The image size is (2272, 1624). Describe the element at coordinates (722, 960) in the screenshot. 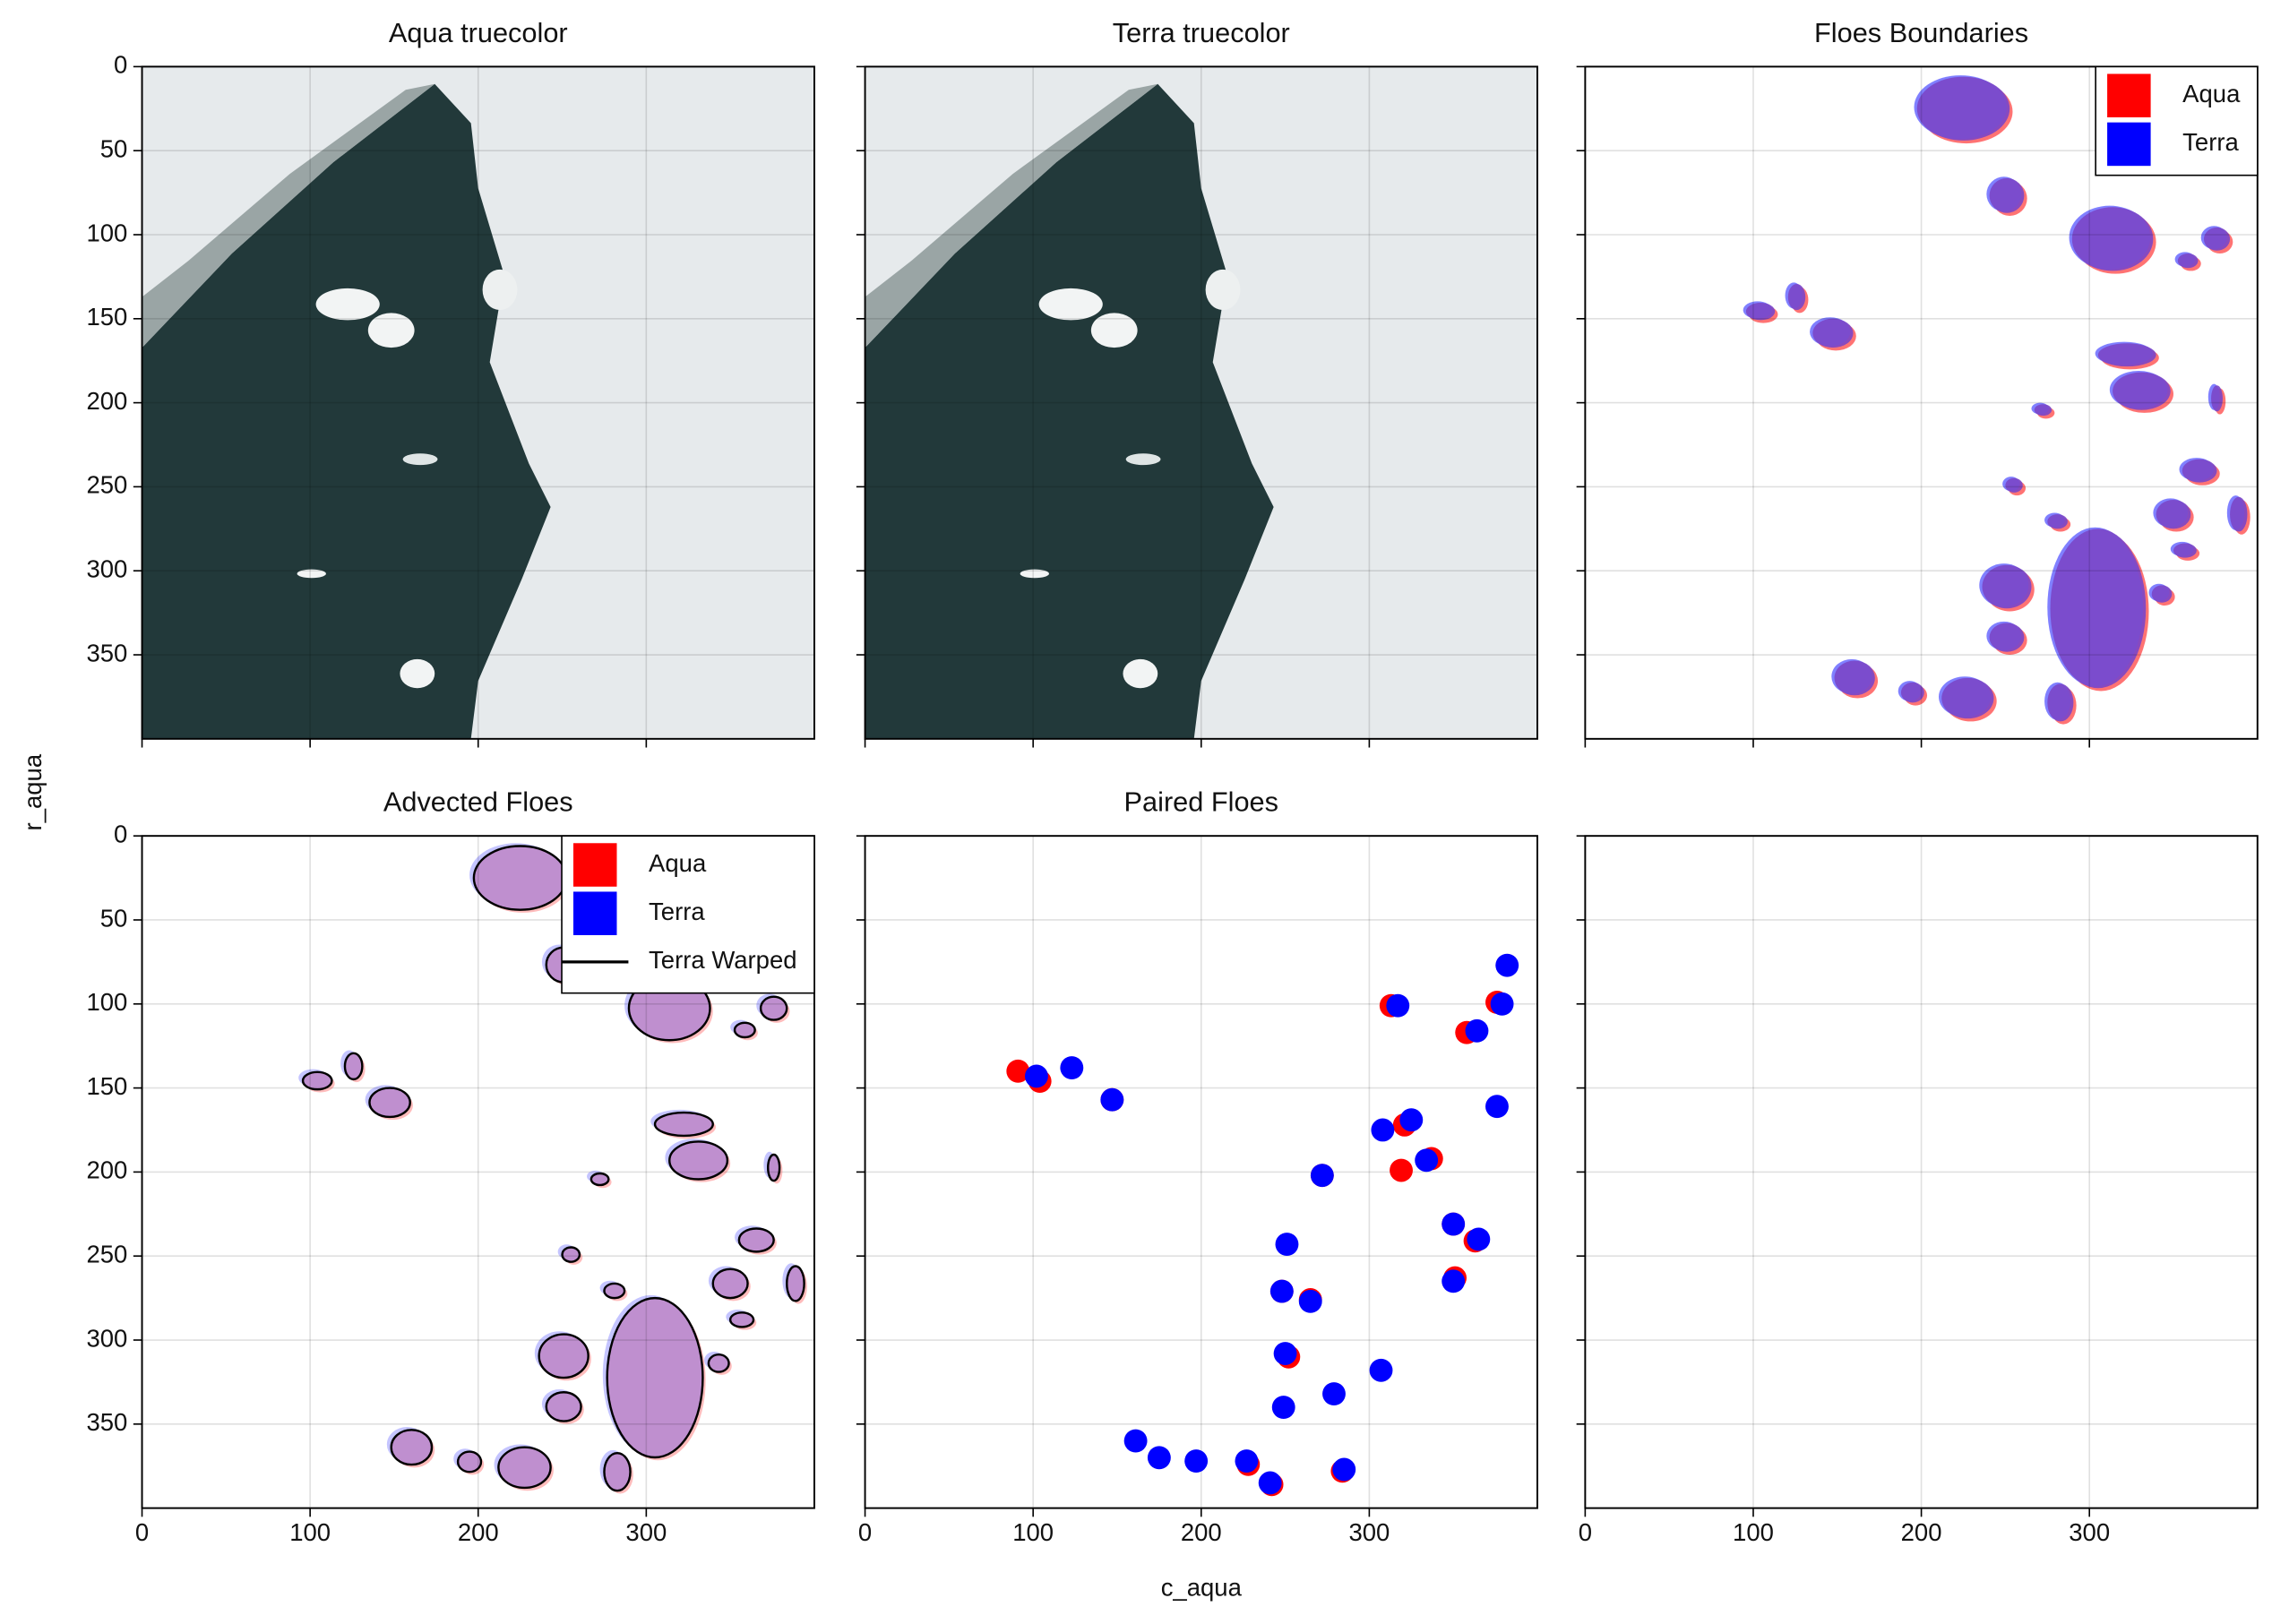

I see `legend-label: Terra Warped` at that location.